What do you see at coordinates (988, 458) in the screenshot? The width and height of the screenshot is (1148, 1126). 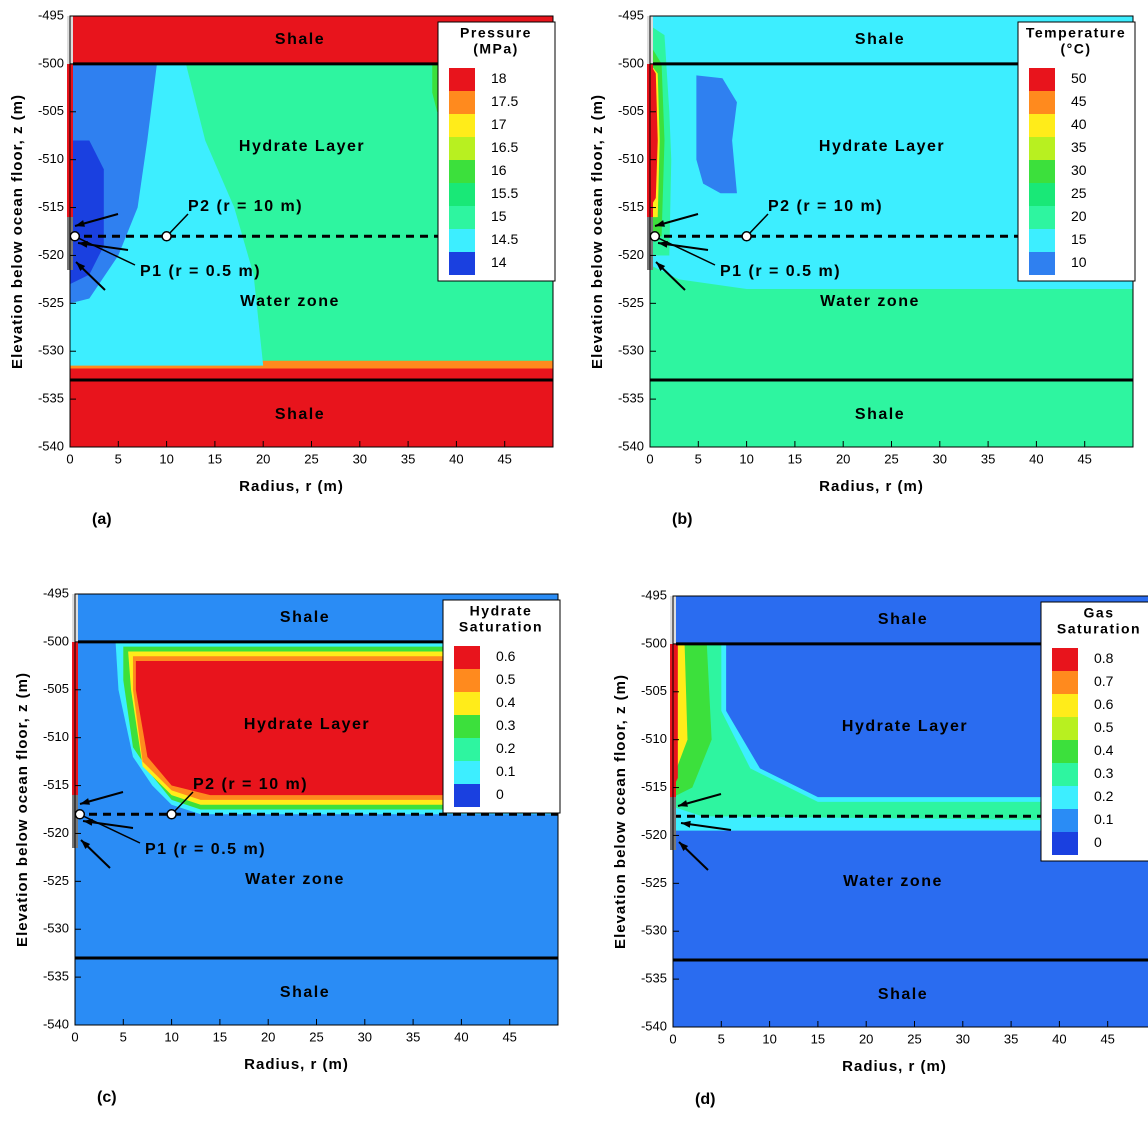 I see `x-tick-label: 35` at bounding box center [988, 458].